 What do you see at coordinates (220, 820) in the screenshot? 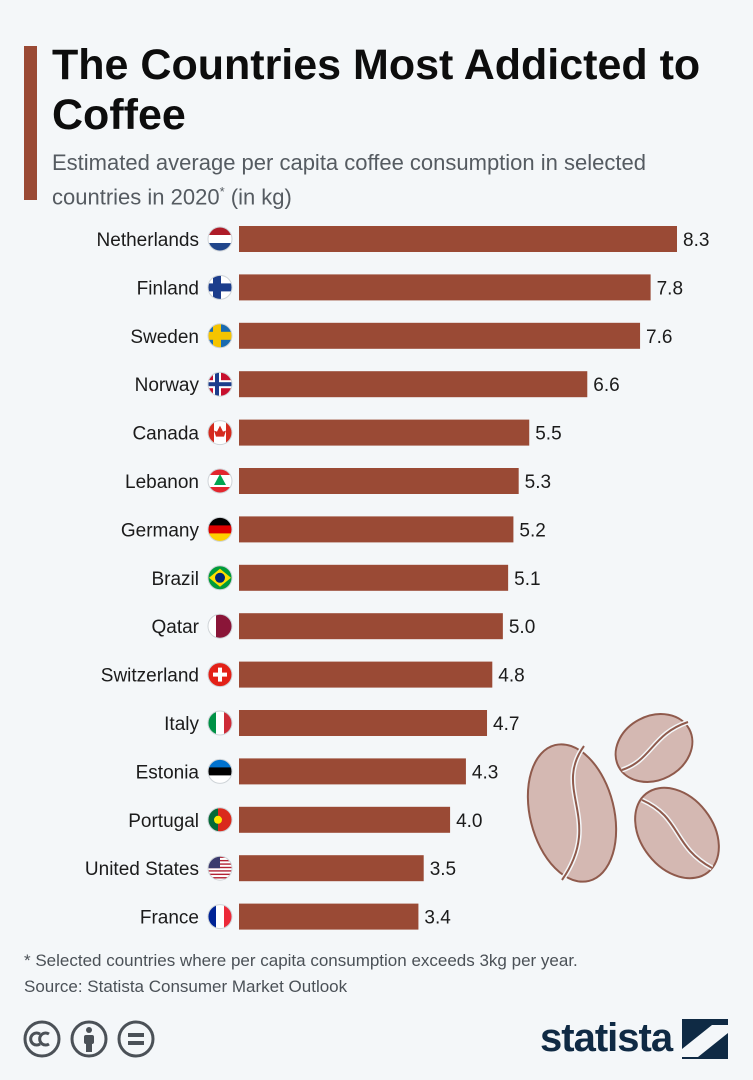
I see `portugal-flag-icon` at bounding box center [220, 820].